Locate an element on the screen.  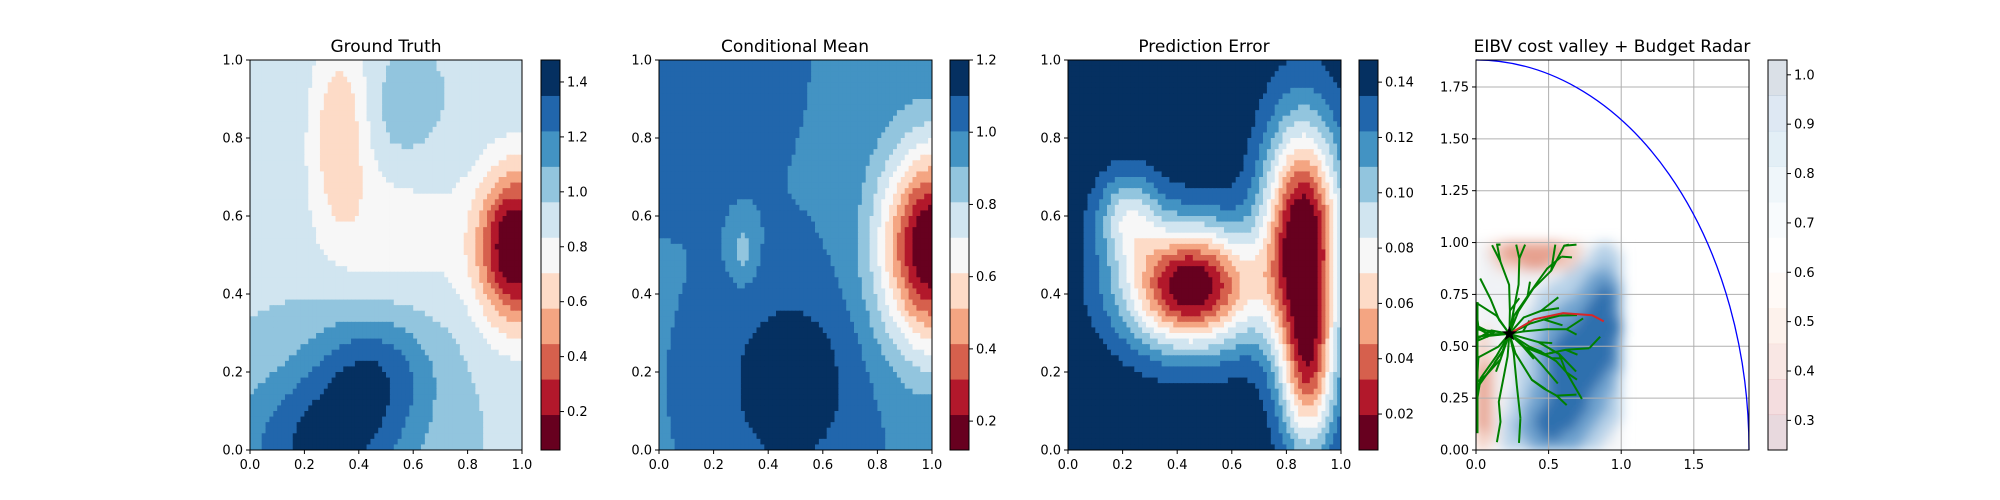
colorbar-tick-label: 0.4 is located at coordinates (577, 357).